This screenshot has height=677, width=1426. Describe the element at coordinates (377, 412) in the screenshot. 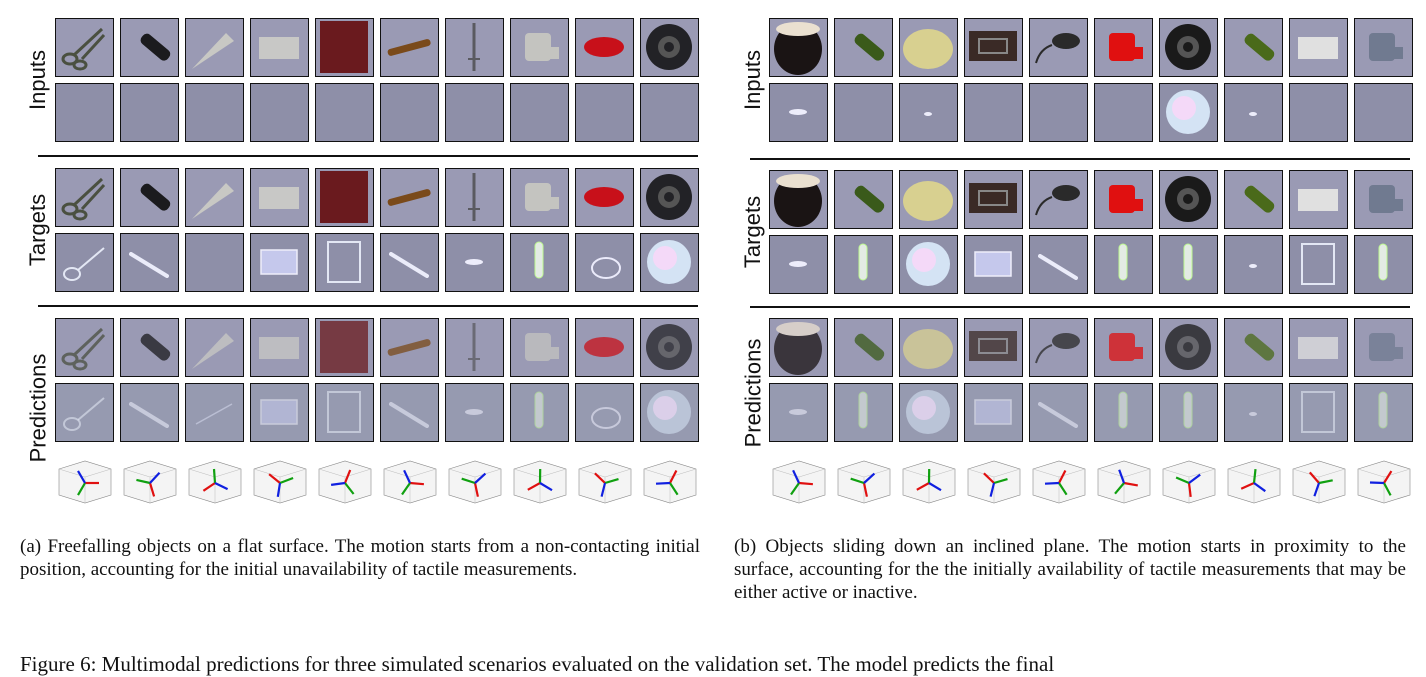

I see `predictions-tactile-row` at that location.